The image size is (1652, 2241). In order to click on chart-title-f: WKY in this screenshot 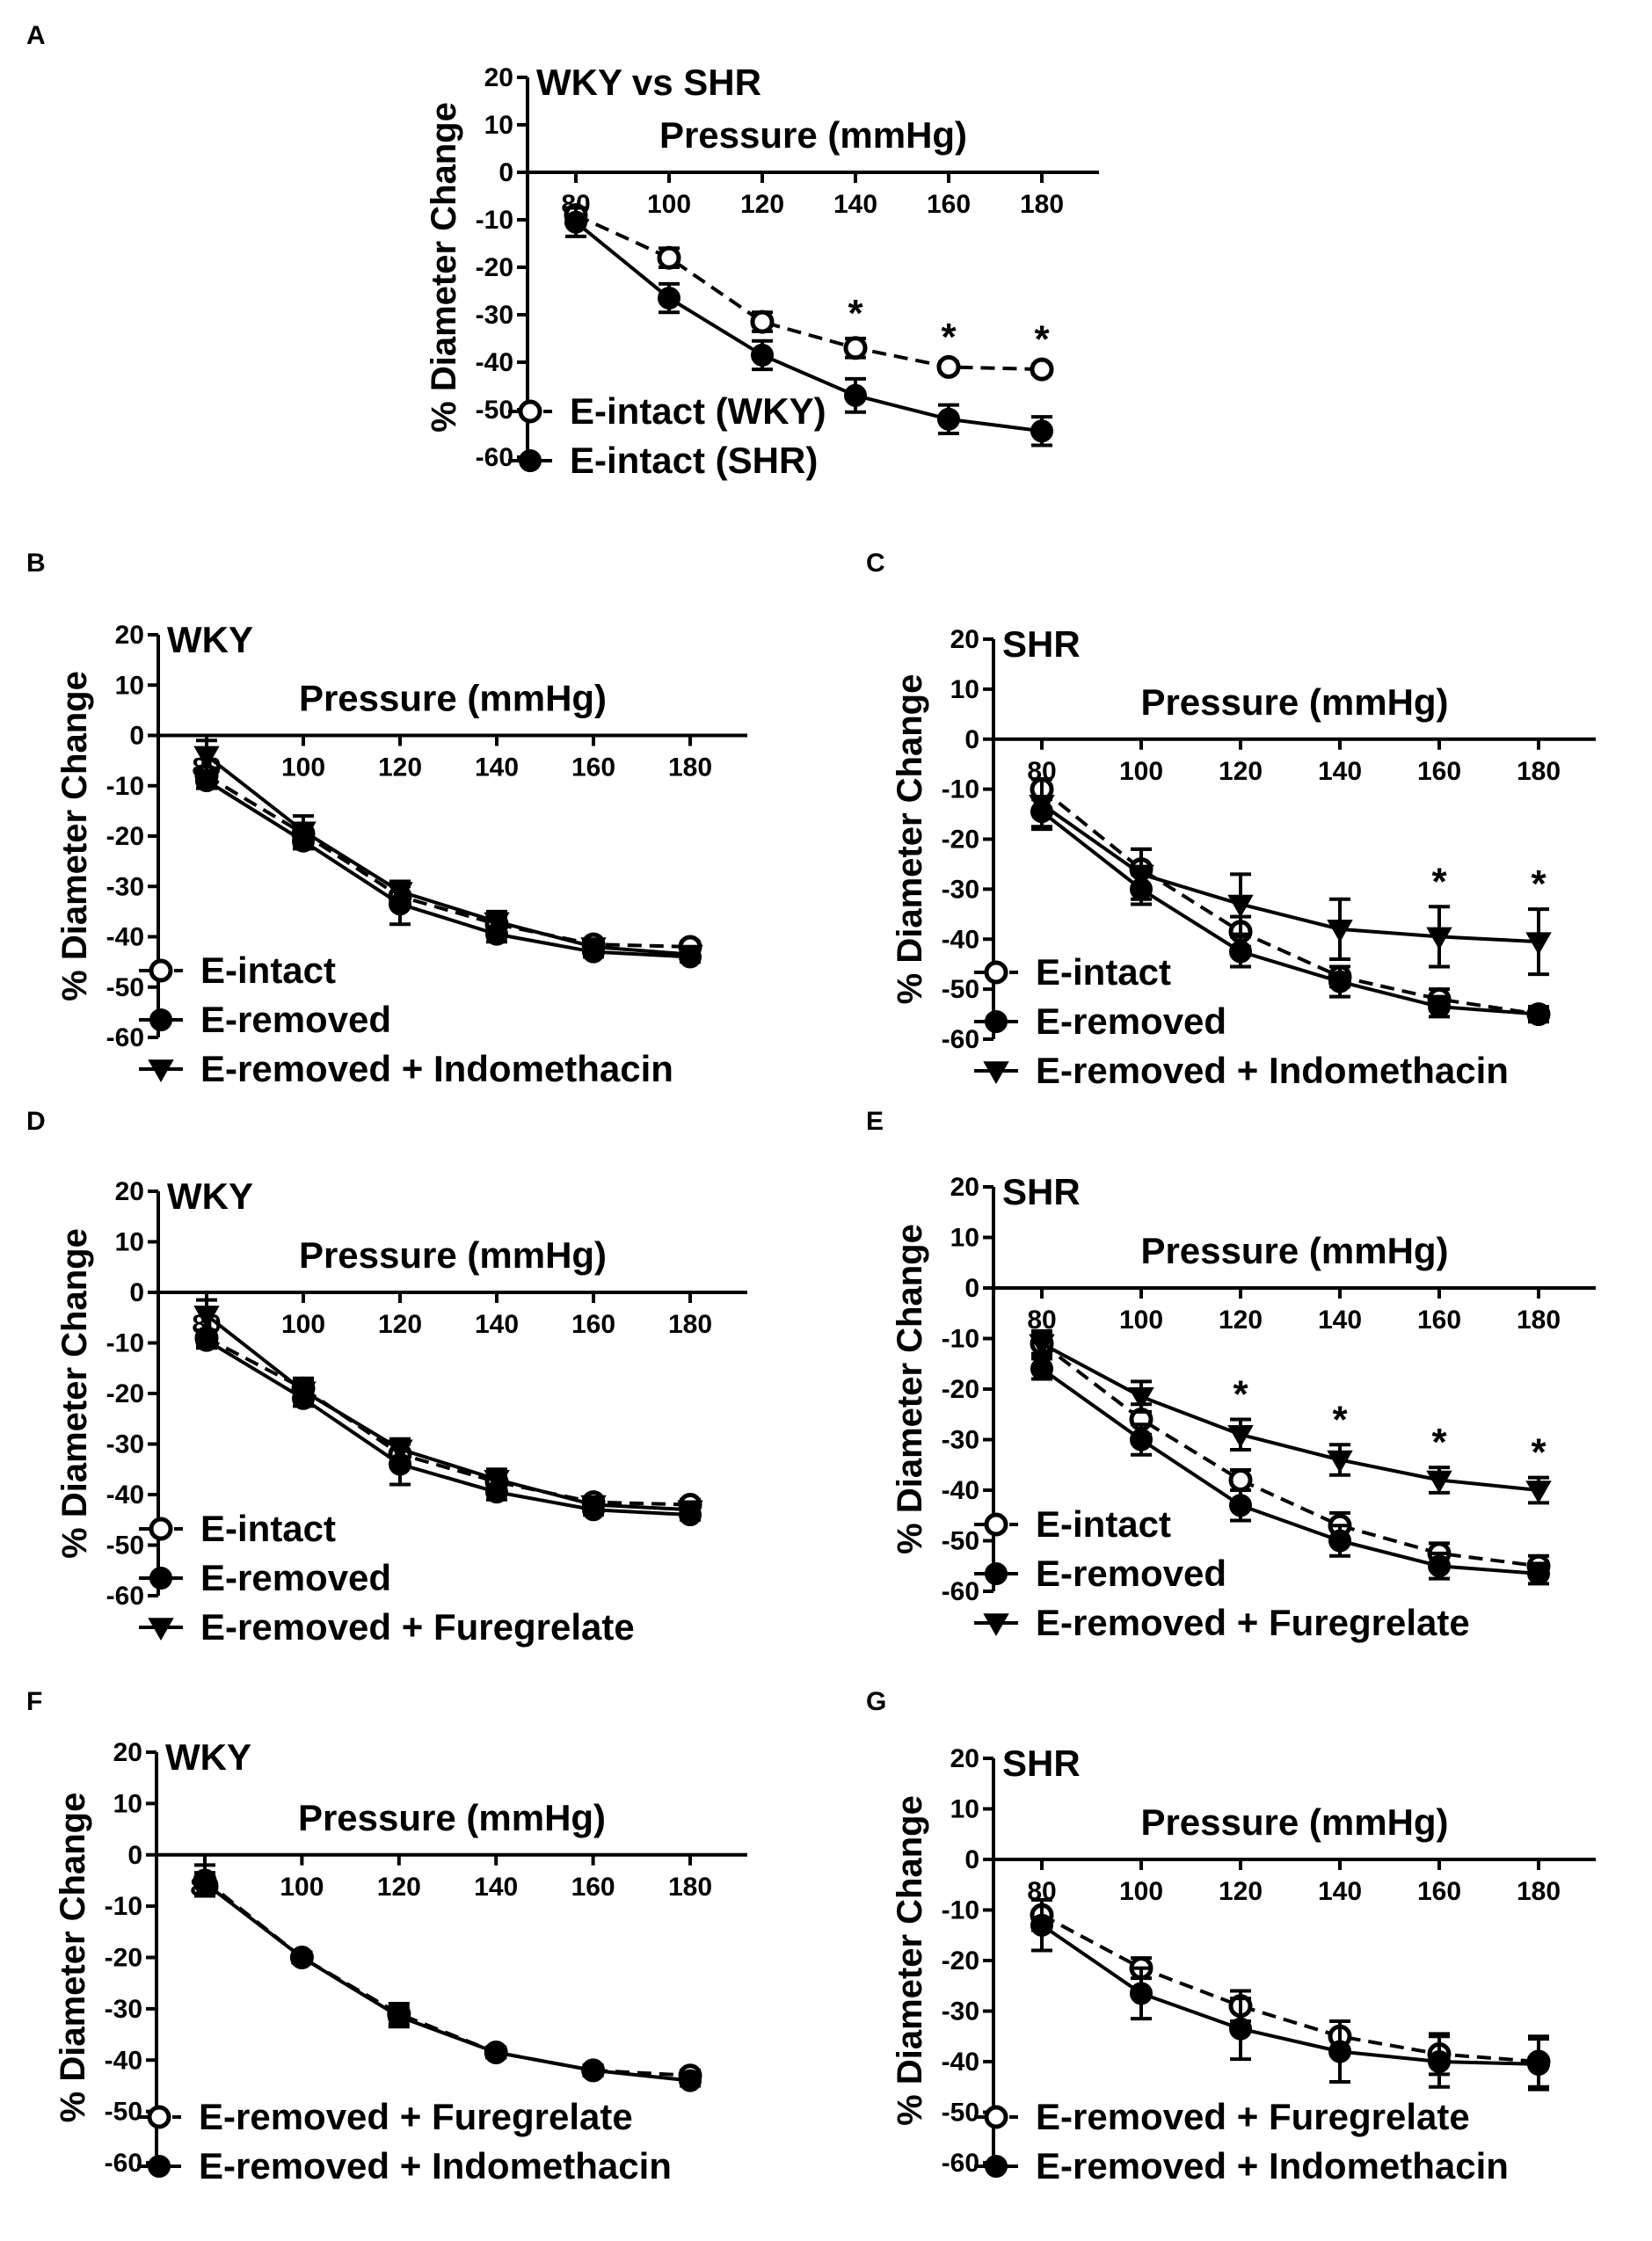, I will do `click(208, 1757)`.